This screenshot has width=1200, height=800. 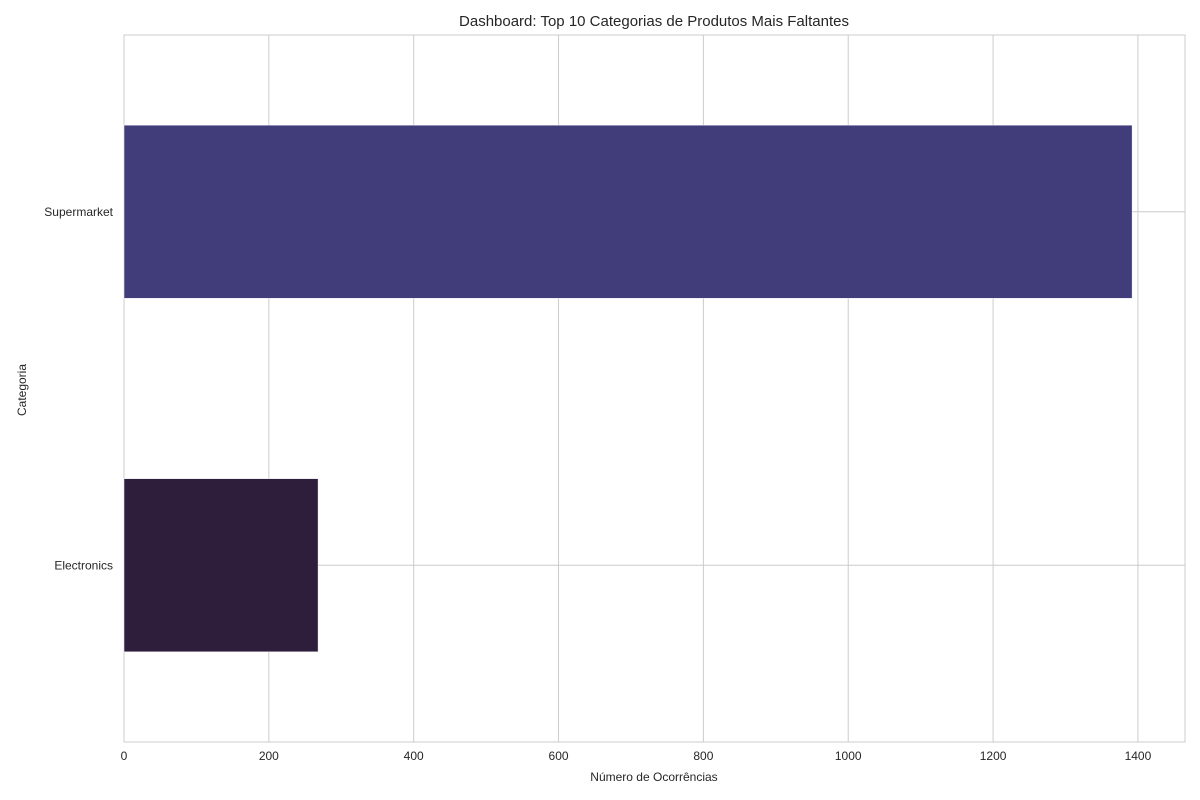 What do you see at coordinates (22, 390) in the screenshot?
I see `y-axis-label: Categoria` at bounding box center [22, 390].